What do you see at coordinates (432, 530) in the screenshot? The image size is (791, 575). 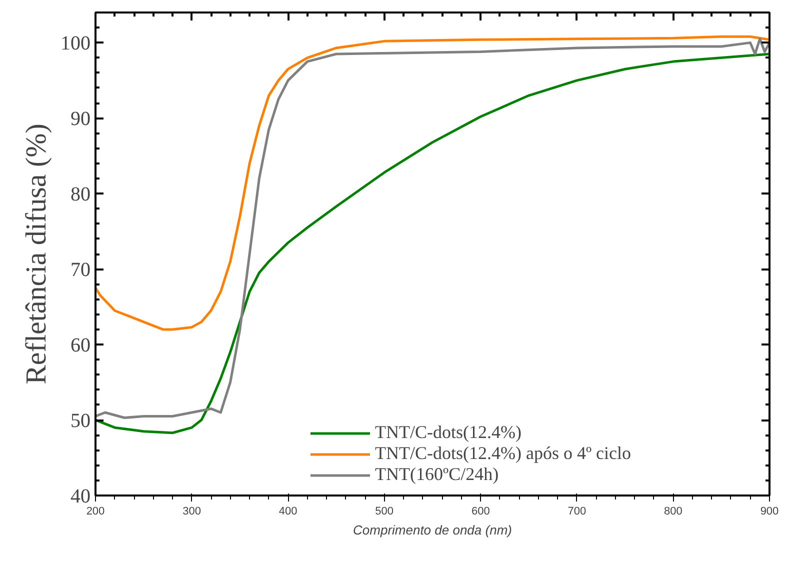 I see `x-axis-title: Comprimento de onda (nm)` at bounding box center [432, 530].